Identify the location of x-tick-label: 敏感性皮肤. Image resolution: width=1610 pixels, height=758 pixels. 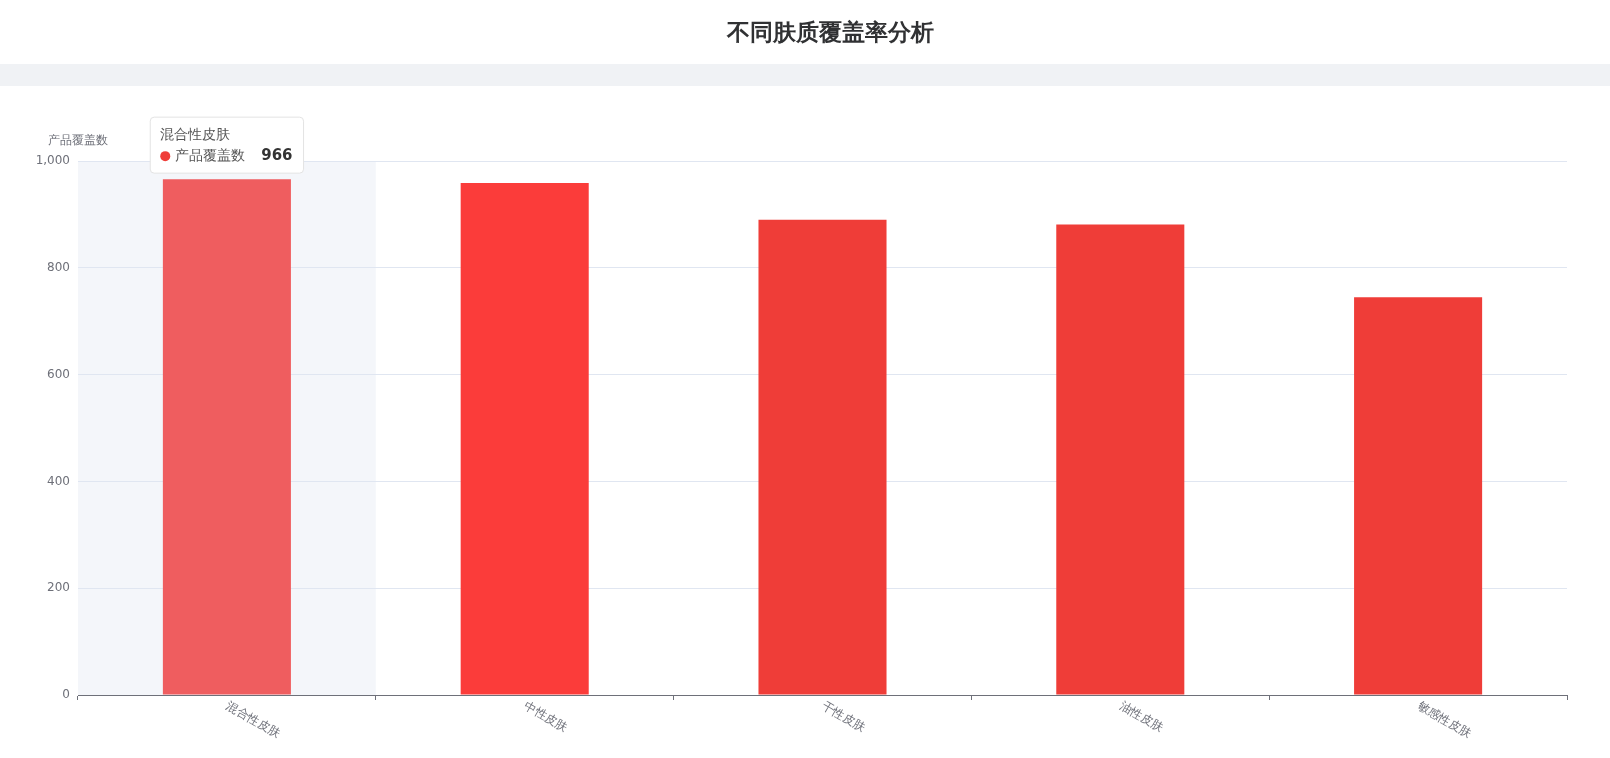
(1444, 719).